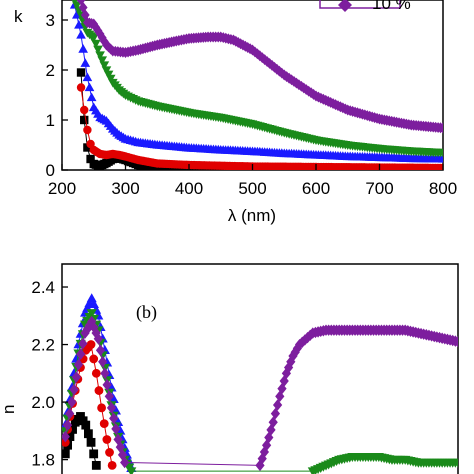  What do you see at coordinates (43, 287) in the screenshot?
I see `y-tick-label: 2.4` at bounding box center [43, 287].